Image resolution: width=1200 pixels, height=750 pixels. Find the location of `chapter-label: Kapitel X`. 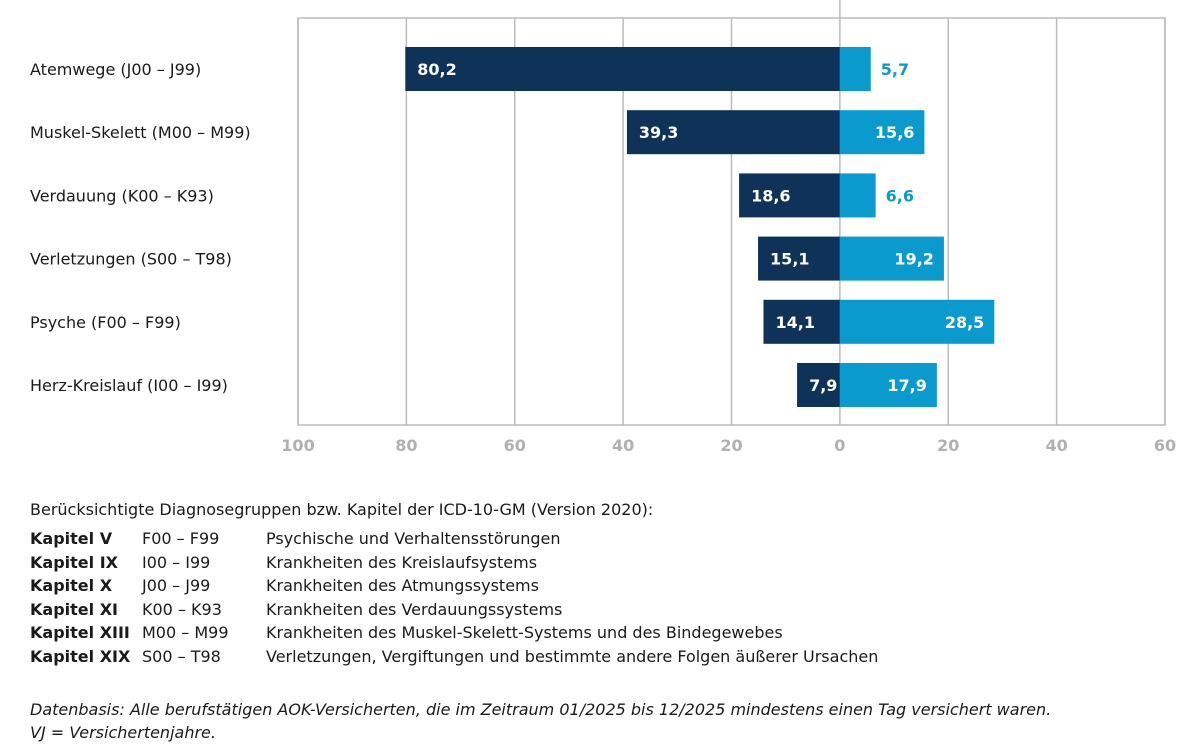

chapter-label: Kapitel X is located at coordinates (71, 586).